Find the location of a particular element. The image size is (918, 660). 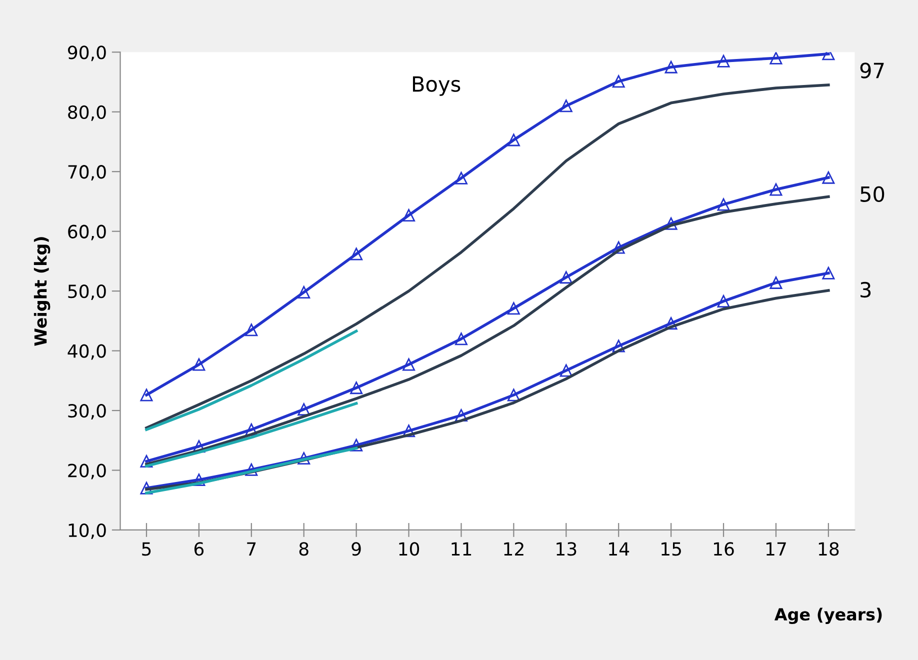

x-tick-label: 17 is located at coordinates (776, 549).